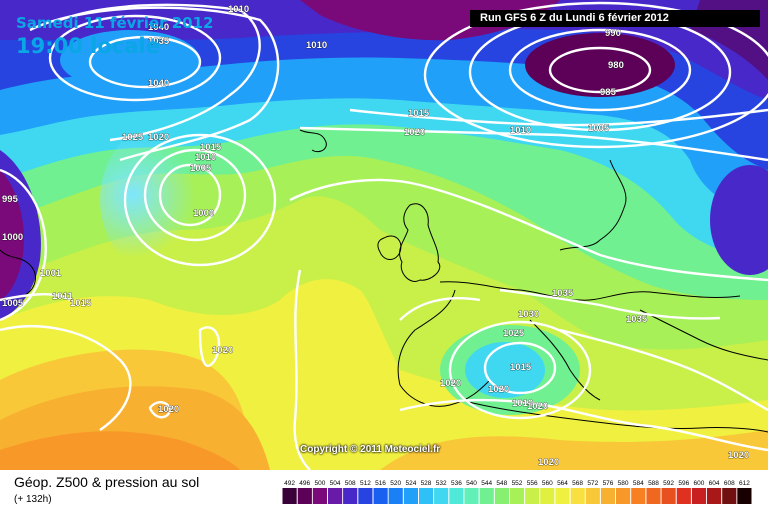 The image size is (768, 512). I want to click on legend-label: 516, so click(380, 483).